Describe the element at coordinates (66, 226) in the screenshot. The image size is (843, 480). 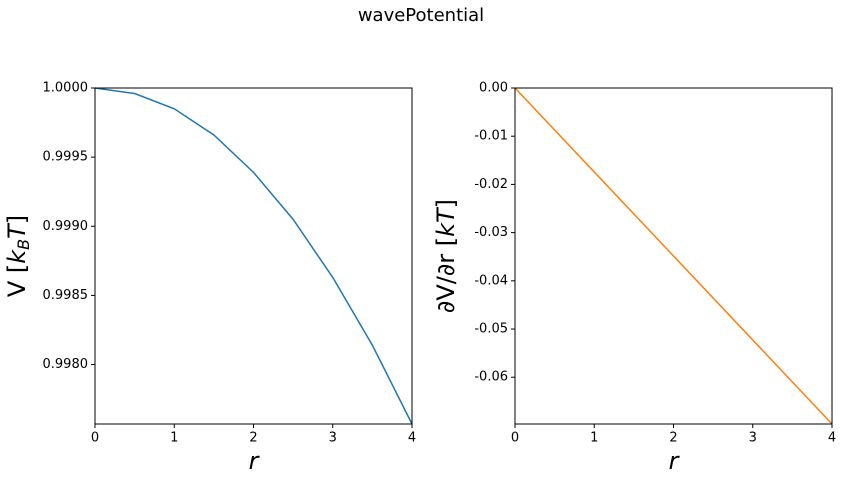
I see `y-tick-label: 0.9990` at that location.